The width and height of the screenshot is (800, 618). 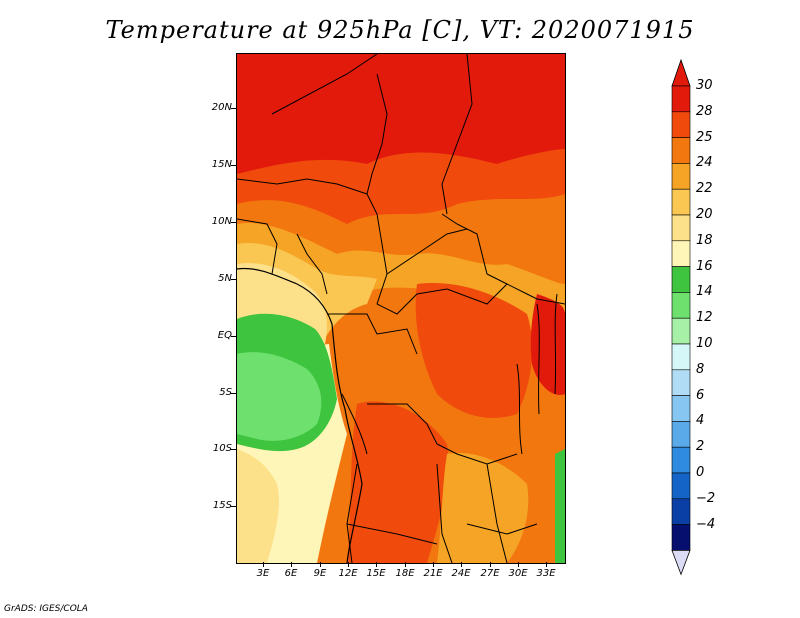 I want to click on lon-label-12e: 12E, so click(x=348, y=573).